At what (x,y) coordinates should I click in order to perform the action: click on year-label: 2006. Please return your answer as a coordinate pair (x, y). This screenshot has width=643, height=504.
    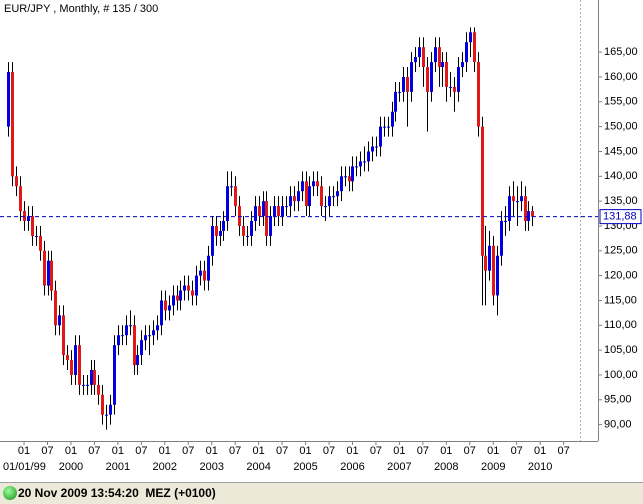
    Looking at the image, I should click on (352, 467).